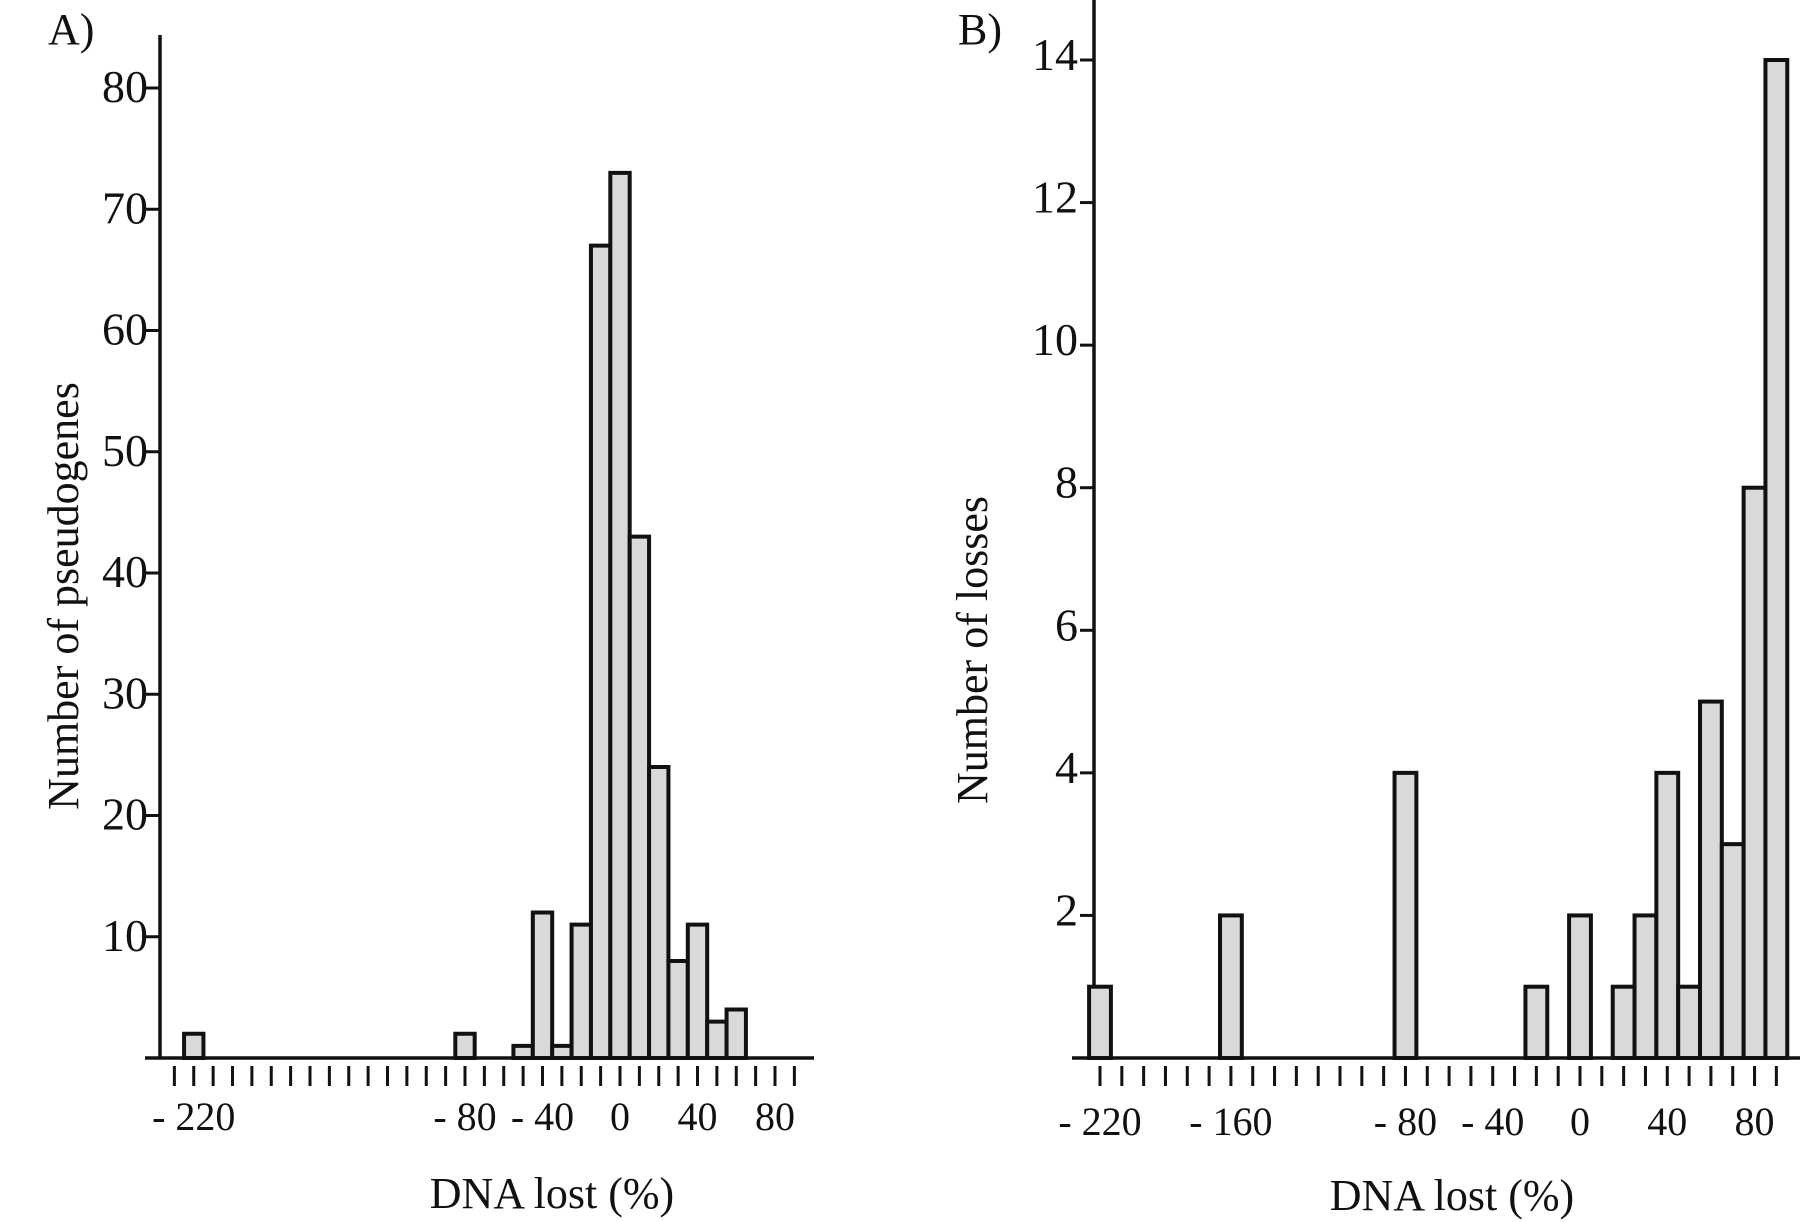 This screenshot has width=1800, height=1222. What do you see at coordinates (1580, 1121) in the screenshot?
I see `panel-b-x-tick-label: 0` at bounding box center [1580, 1121].